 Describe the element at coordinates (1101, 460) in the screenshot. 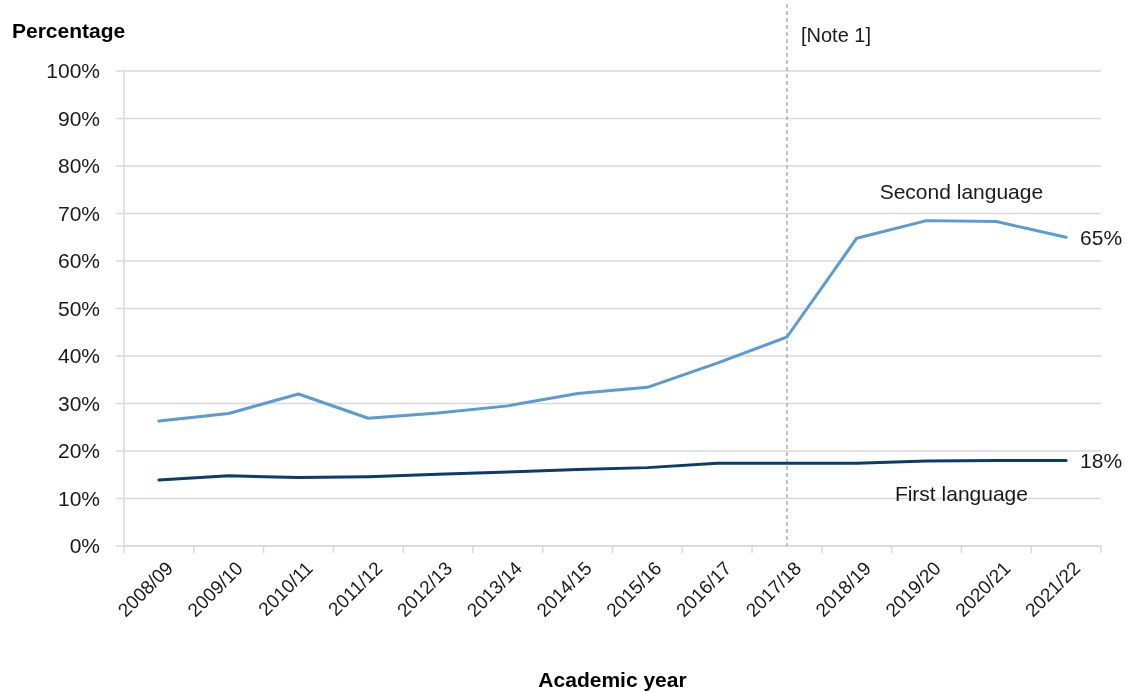

I see `data-label: 18%` at that location.